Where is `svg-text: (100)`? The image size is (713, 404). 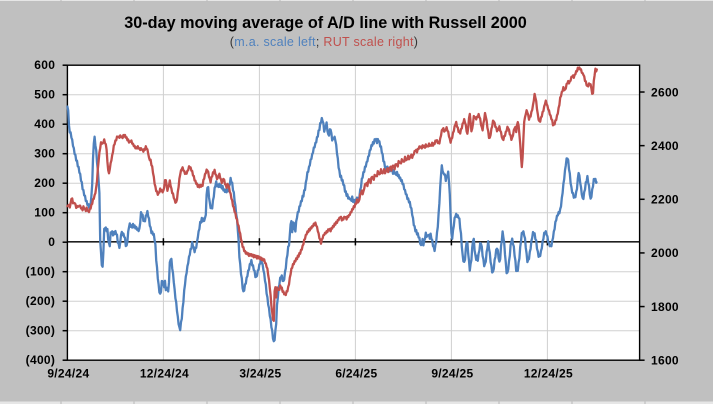 svg-text: (100) is located at coordinates (41, 272).